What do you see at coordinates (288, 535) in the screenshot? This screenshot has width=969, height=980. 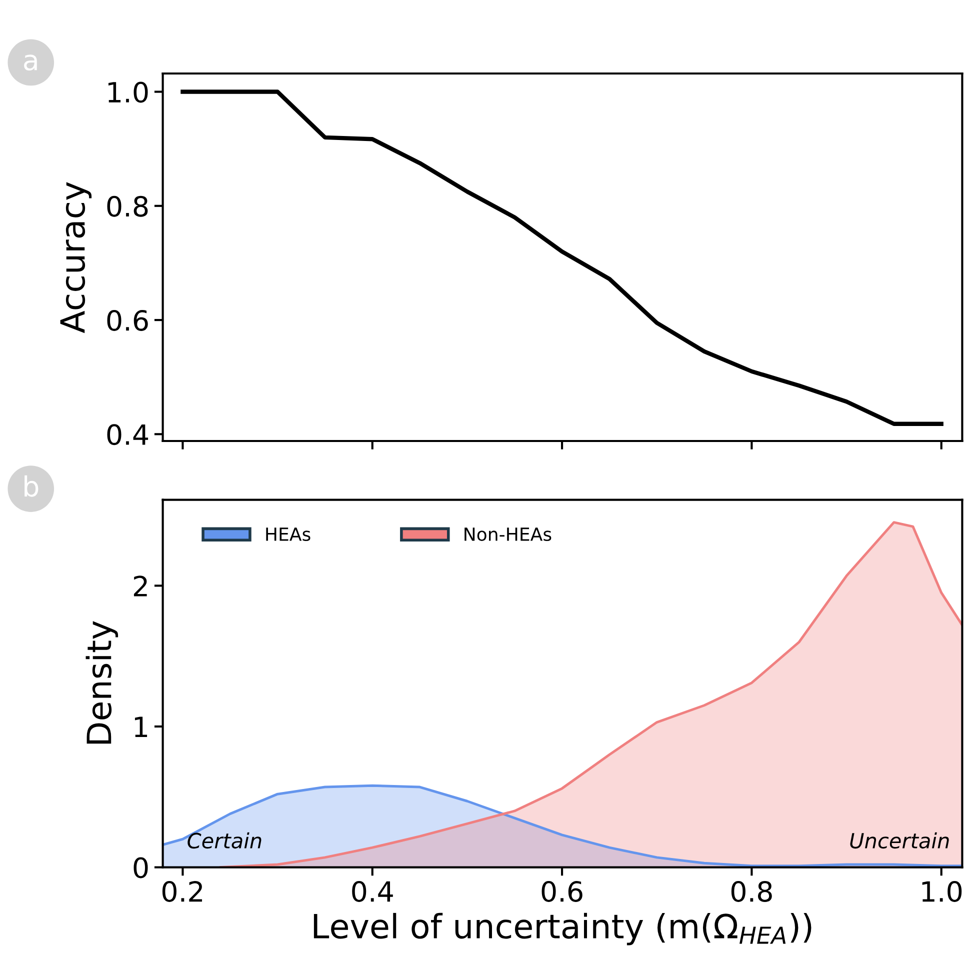 I see `legend-label: HEAs` at bounding box center [288, 535].